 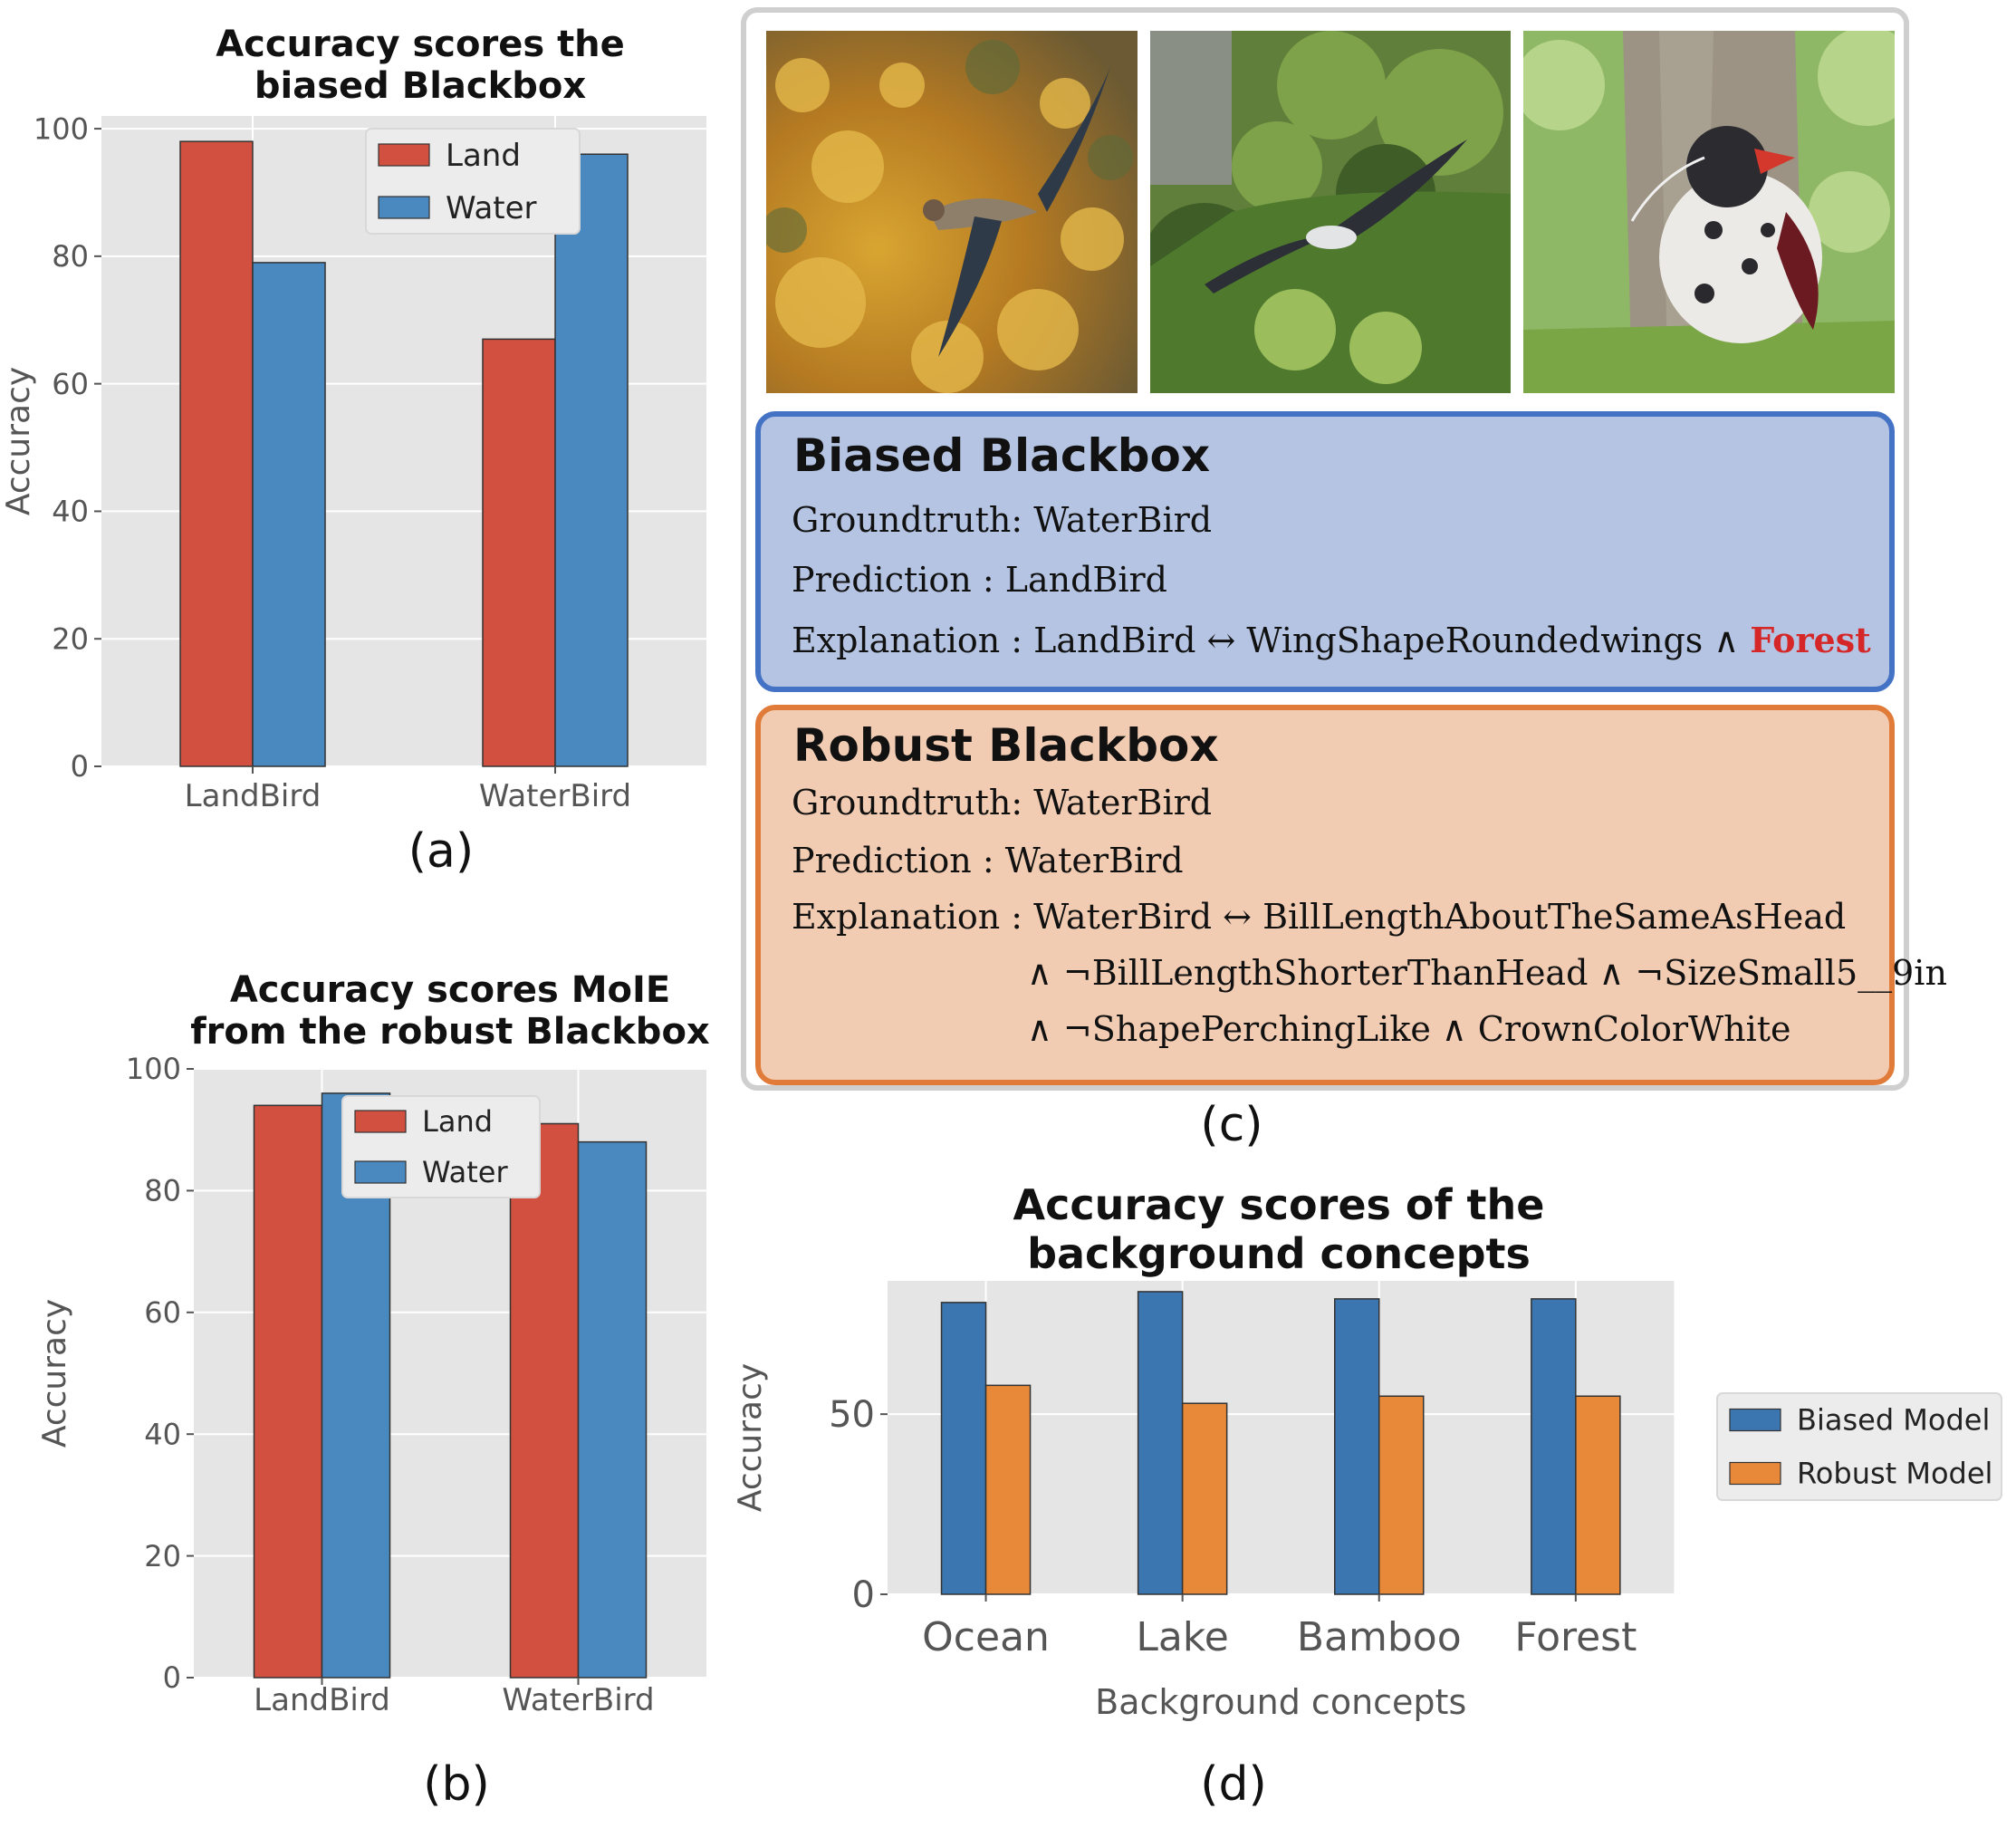 I want to click on legend-box, so click(x=1859, y=1446).